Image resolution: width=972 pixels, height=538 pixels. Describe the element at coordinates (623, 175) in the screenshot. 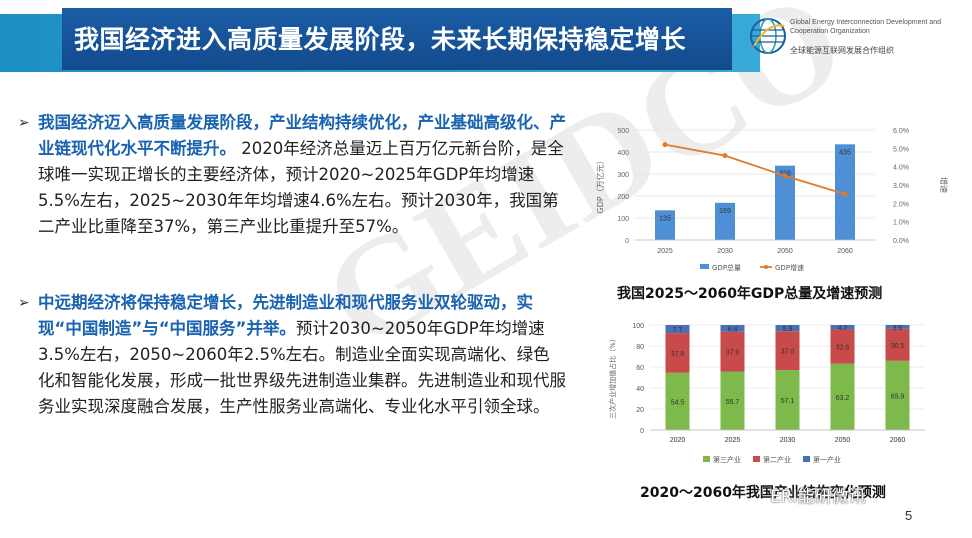

I see `y-tick-label: 300` at that location.